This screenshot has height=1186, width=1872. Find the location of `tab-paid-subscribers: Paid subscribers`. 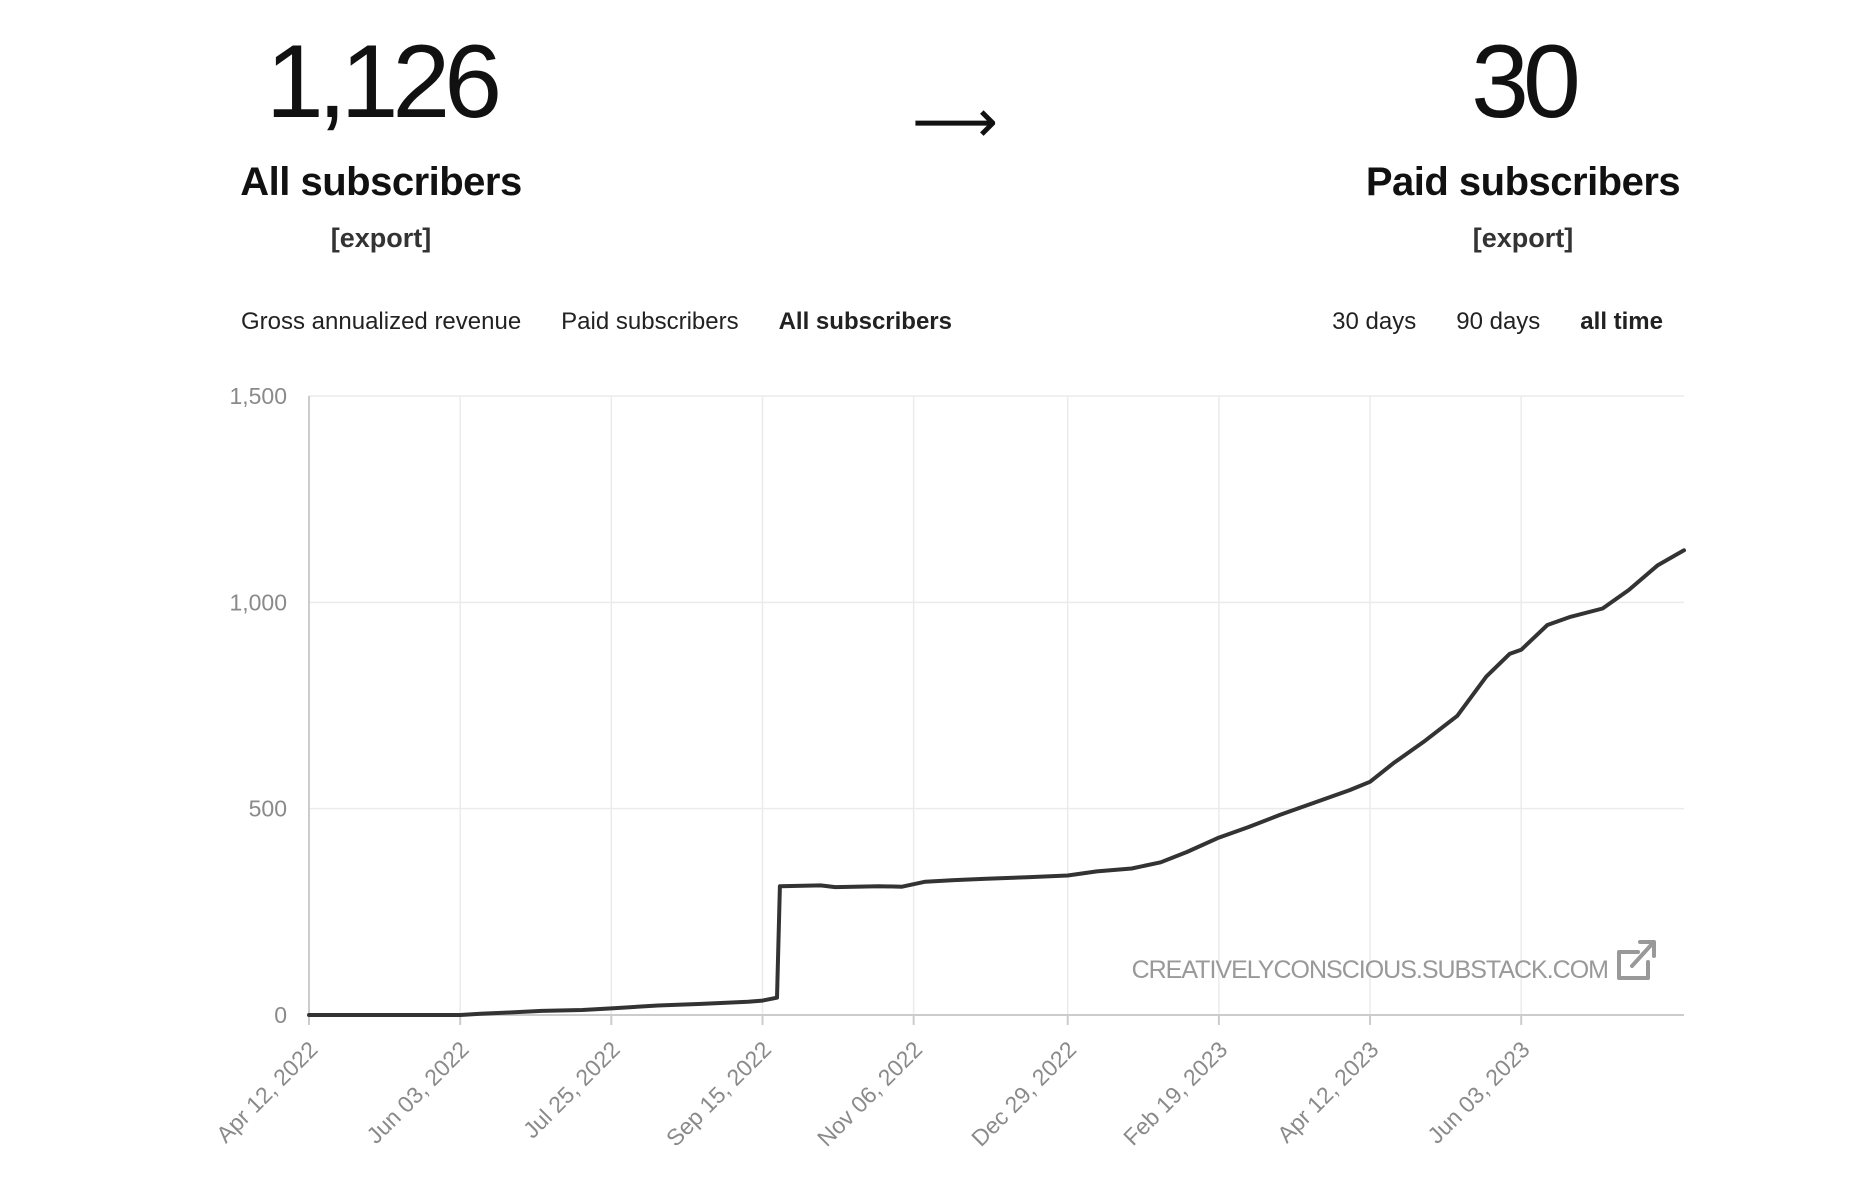

tab-paid-subscribers: Paid subscribers is located at coordinates (650, 321).